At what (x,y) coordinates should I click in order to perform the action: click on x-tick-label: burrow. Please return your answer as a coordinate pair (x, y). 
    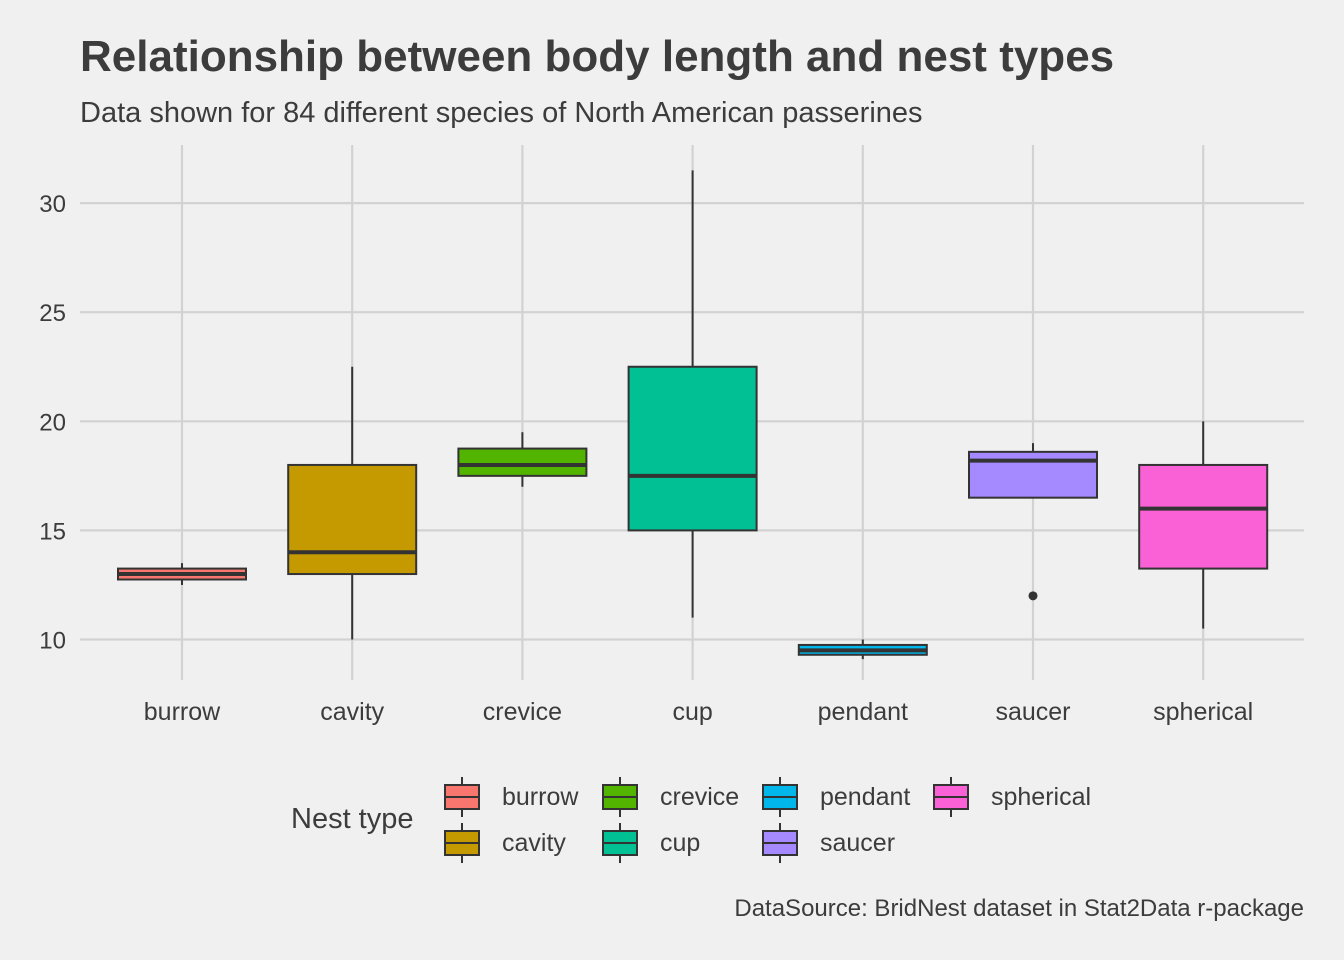
    Looking at the image, I should click on (182, 712).